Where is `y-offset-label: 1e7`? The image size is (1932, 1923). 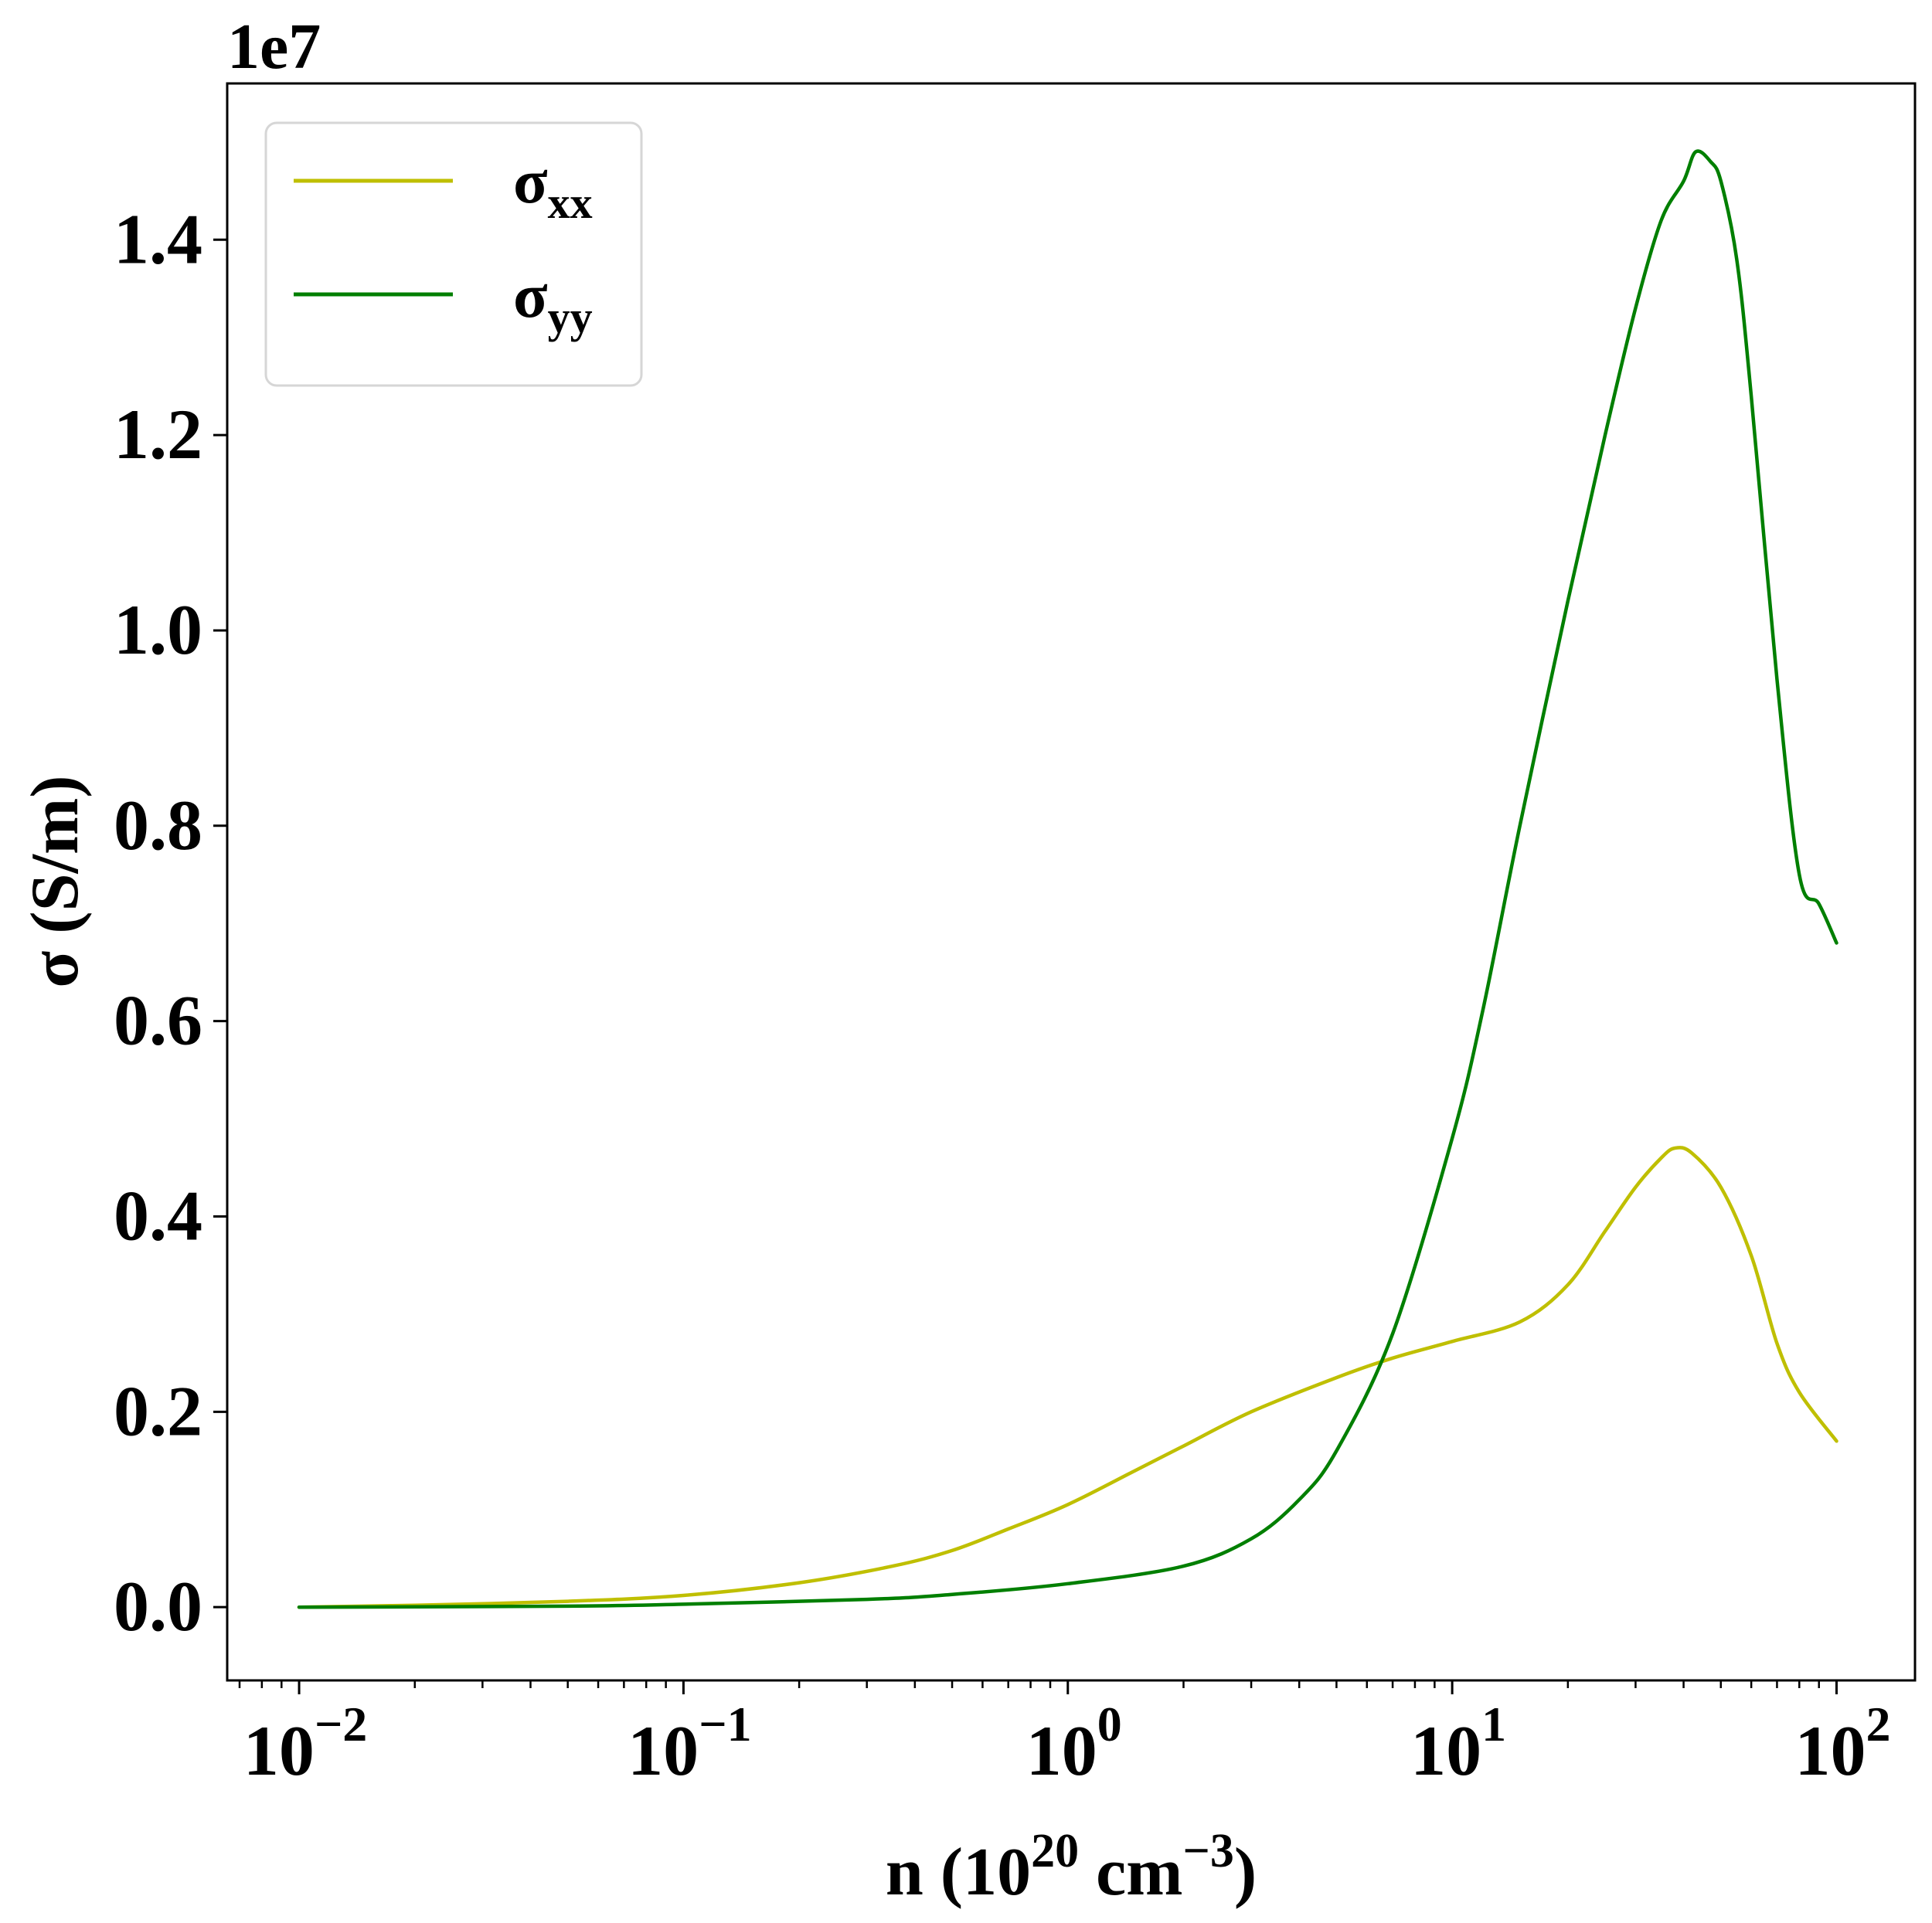
y-offset-label: 1e7 is located at coordinates (274, 47).